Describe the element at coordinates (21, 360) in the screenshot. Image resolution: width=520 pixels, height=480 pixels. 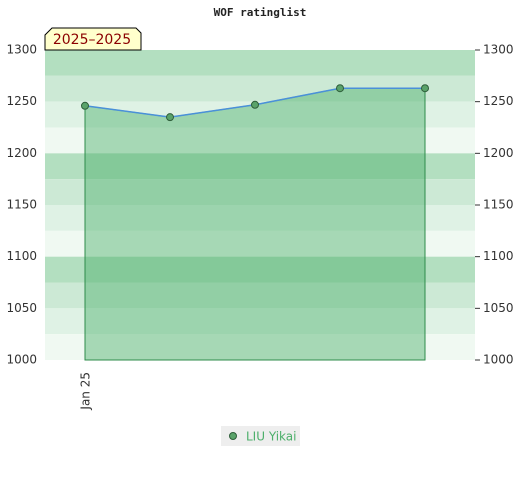
I see `y-tick-label: 1000` at that location.